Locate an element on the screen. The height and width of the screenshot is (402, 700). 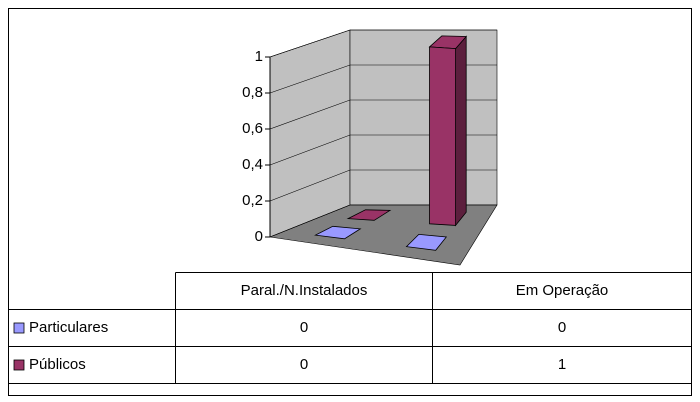
table-header: Em Operação is located at coordinates (562, 290).